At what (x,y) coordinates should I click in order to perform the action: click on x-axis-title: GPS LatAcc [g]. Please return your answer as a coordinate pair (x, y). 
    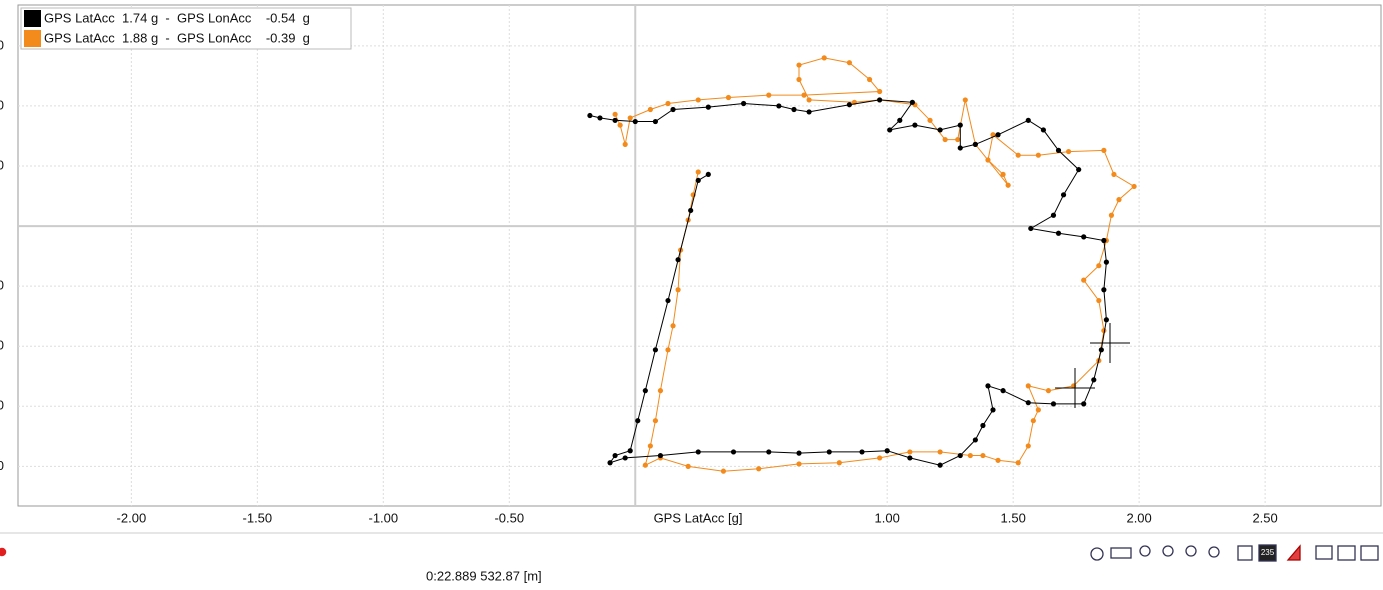
    Looking at the image, I should click on (698, 517).